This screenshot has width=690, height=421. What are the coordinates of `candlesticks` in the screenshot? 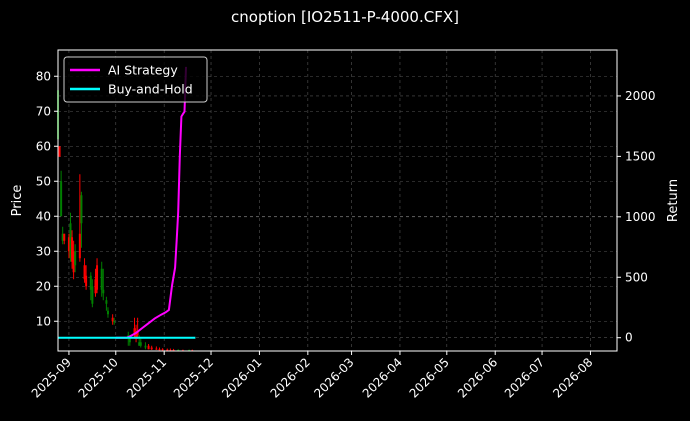 It's located at (125, 219).